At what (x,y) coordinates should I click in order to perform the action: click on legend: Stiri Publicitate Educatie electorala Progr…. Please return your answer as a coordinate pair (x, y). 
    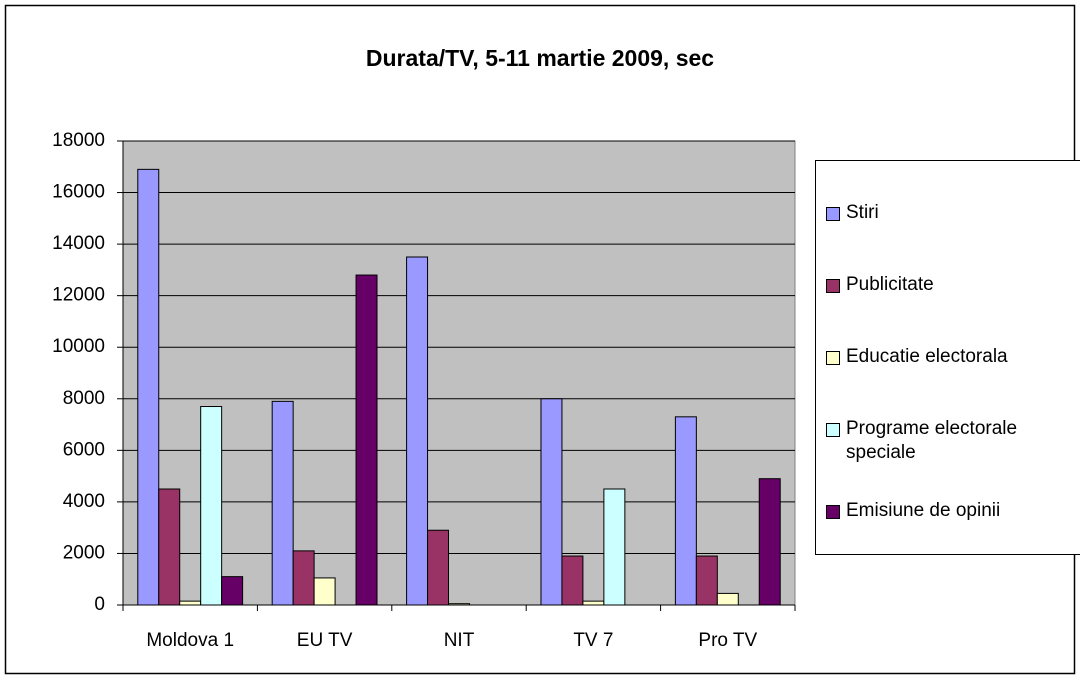
    Looking at the image, I should click on (947, 357).